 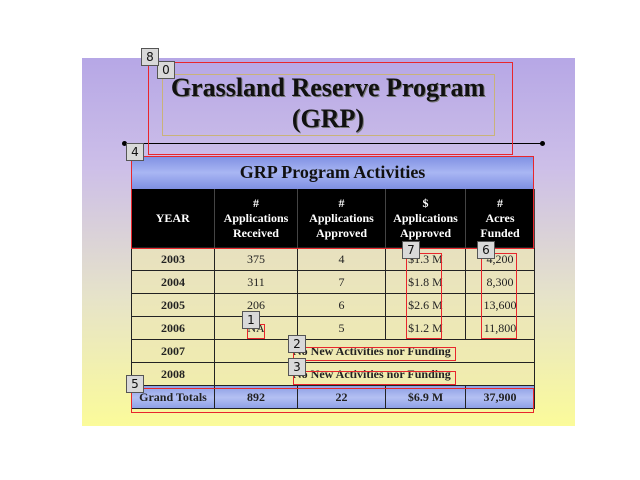 What do you see at coordinates (425, 328) in the screenshot?
I see `dollars-cell: $1.2 M` at bounding box center [425, 328].